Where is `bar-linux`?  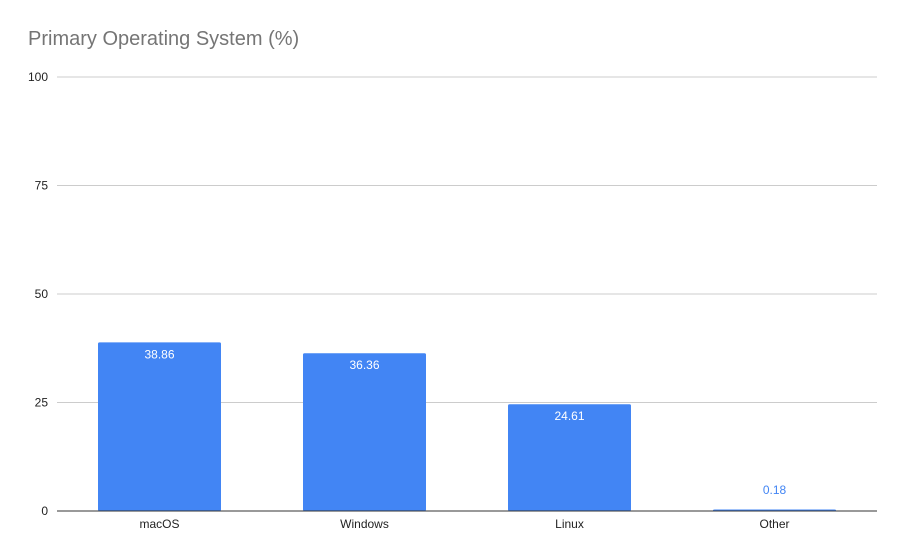 bar-linux is located at coordinates (569, 457).